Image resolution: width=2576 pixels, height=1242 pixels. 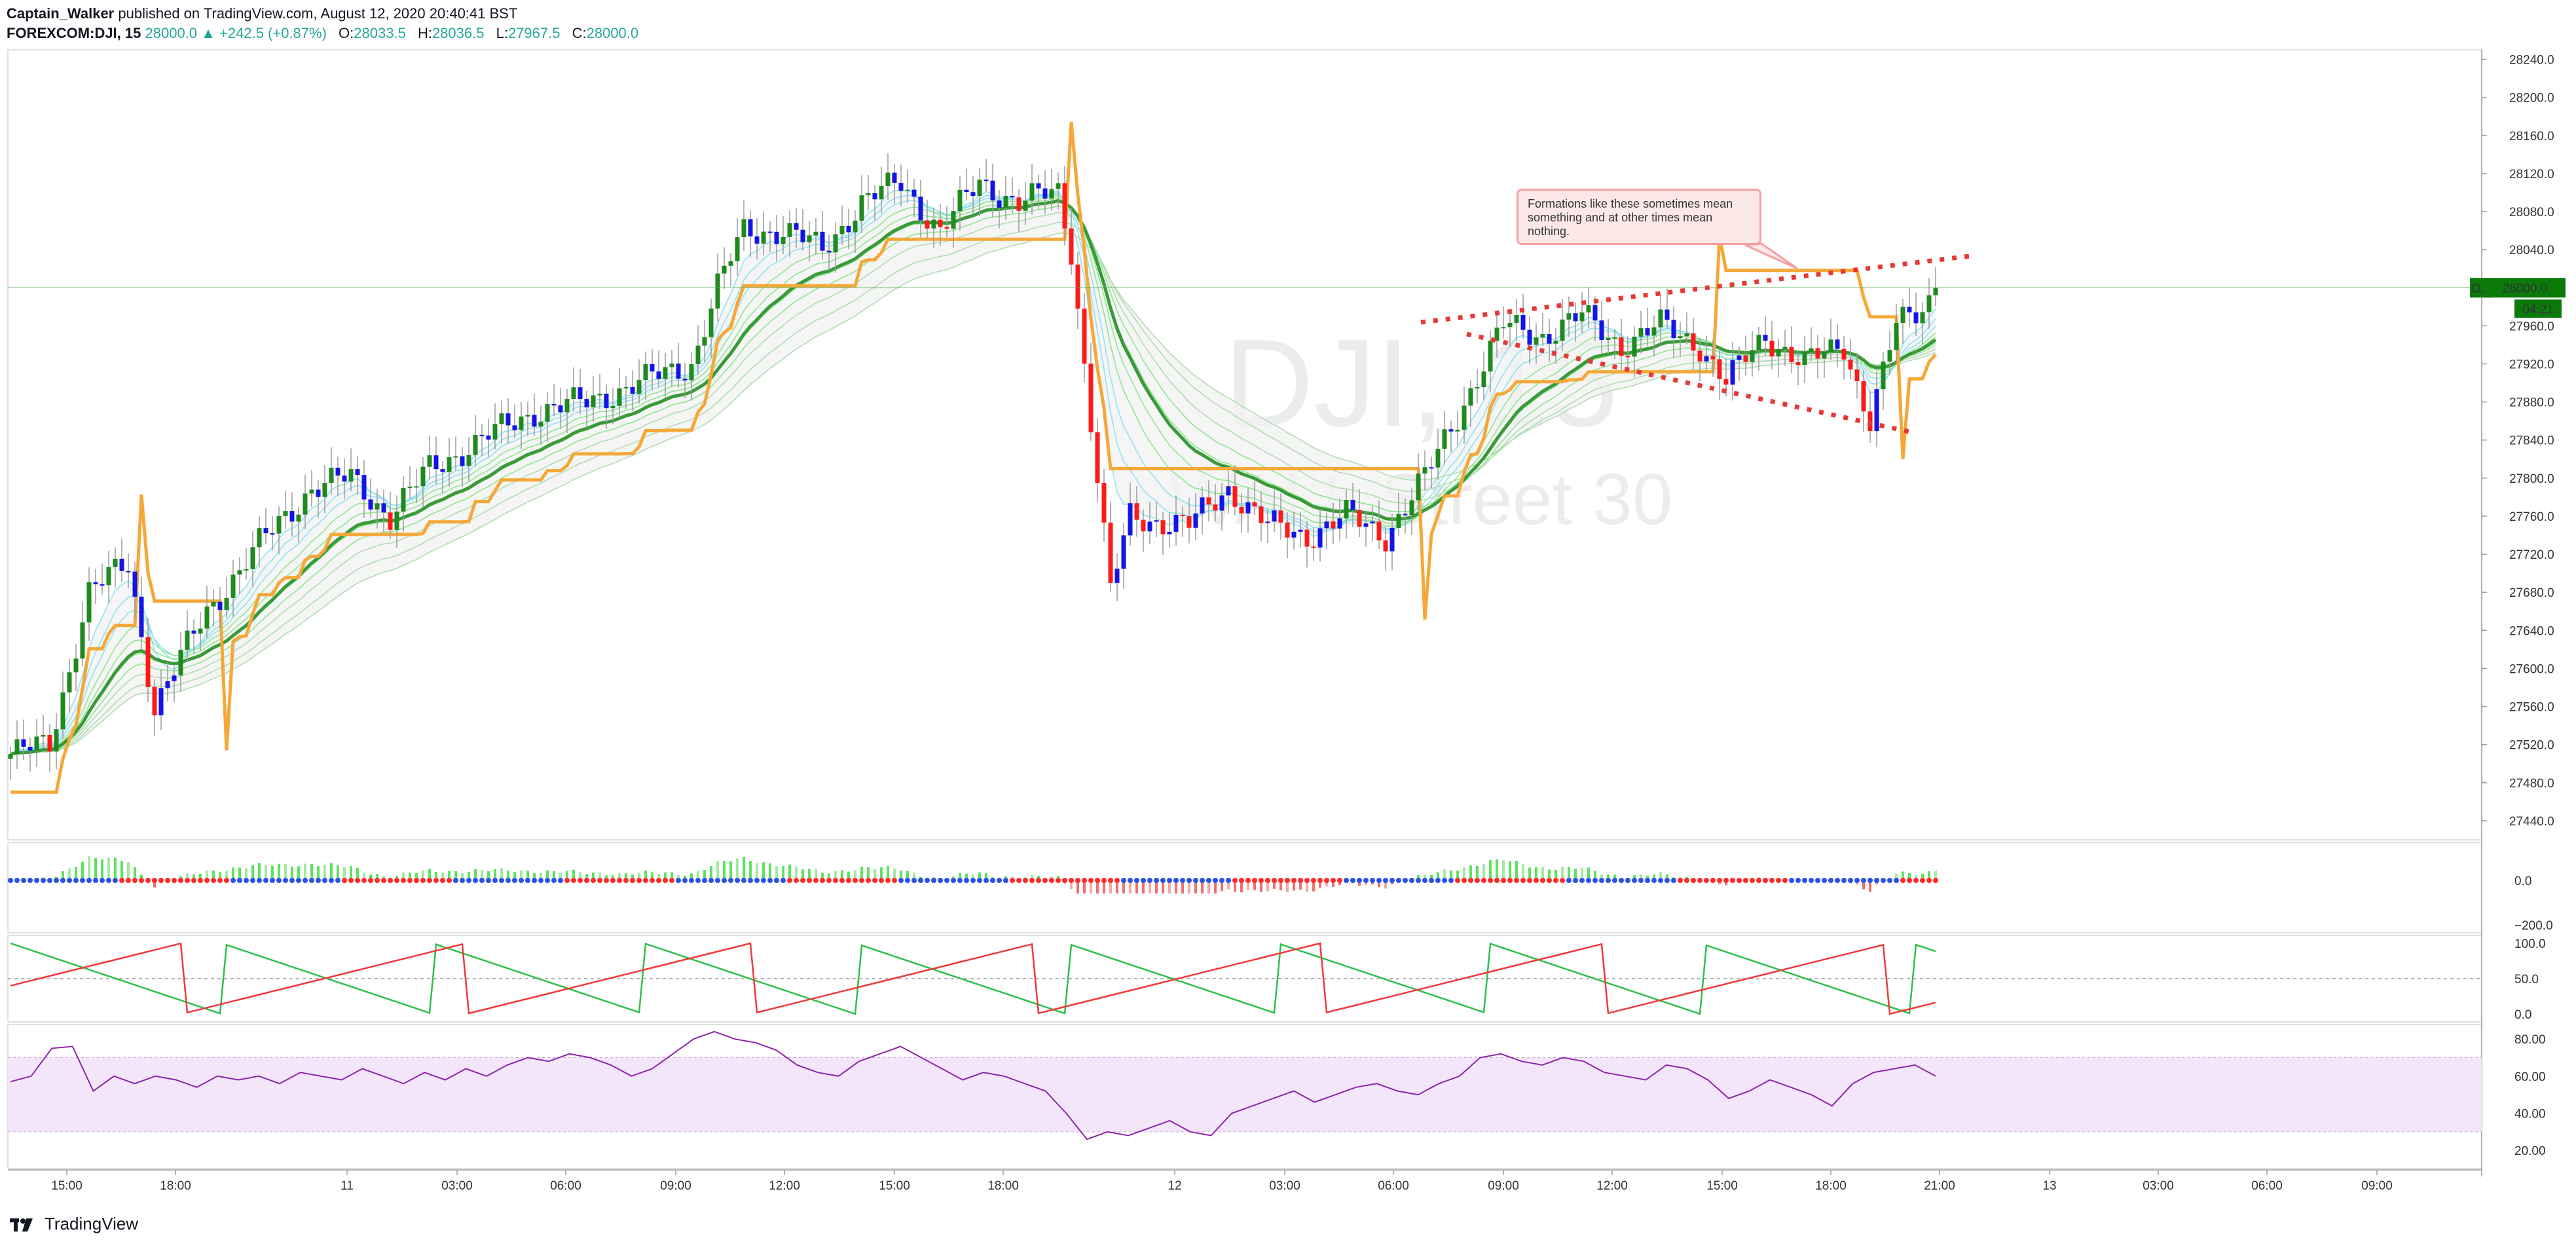 I want to click on time-tick-label: 12:00, so click(x=784, y=1186).